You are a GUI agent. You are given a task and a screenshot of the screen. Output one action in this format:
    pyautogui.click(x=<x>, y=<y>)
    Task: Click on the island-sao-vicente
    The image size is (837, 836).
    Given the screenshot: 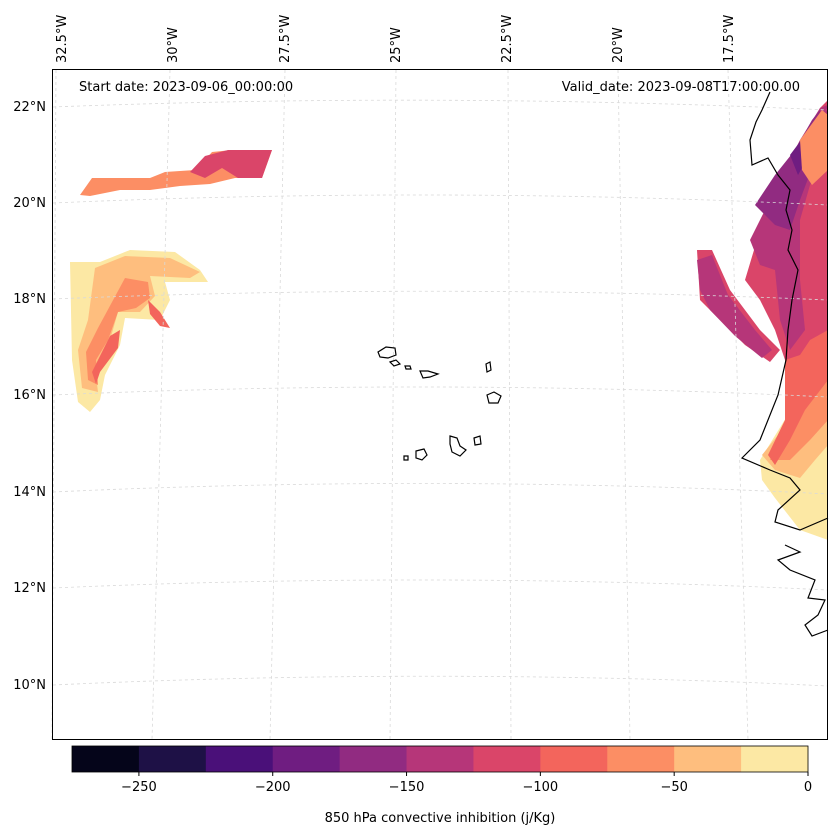 What is the action you would take?
    pyautogui.click(x=395, y=363)
    